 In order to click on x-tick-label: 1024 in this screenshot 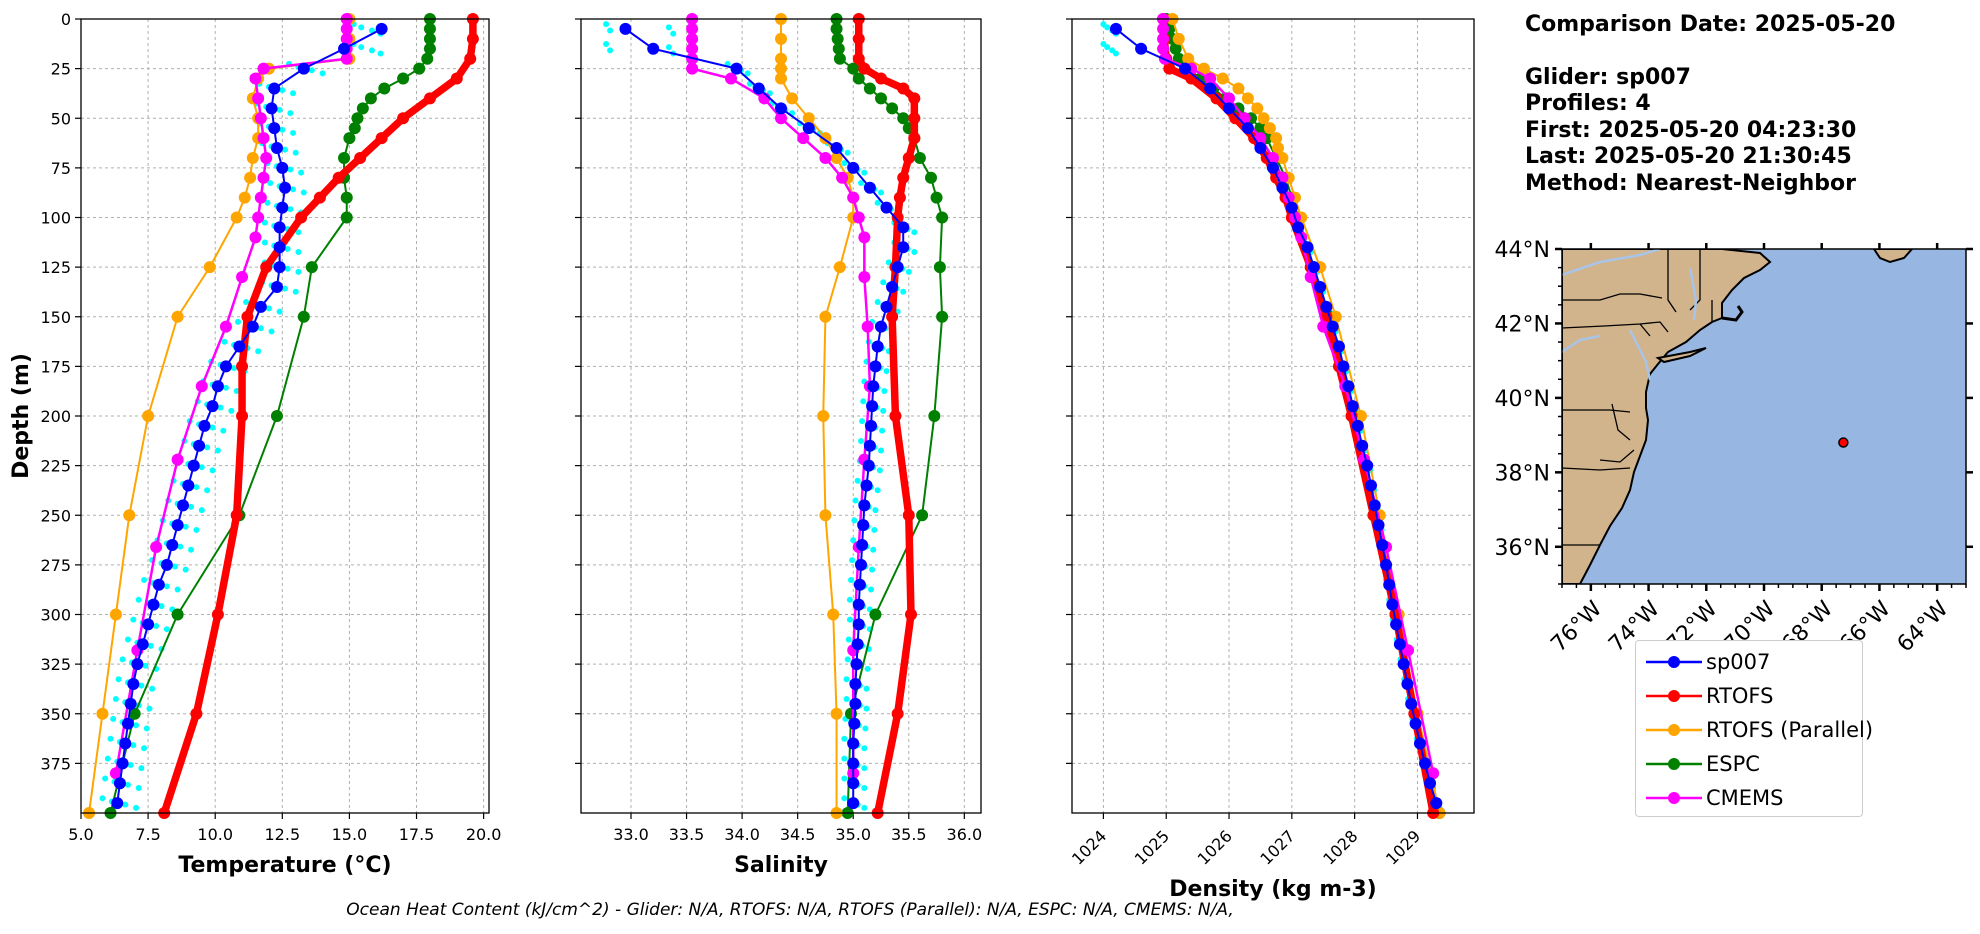, I will do `click(1089, 847)`.